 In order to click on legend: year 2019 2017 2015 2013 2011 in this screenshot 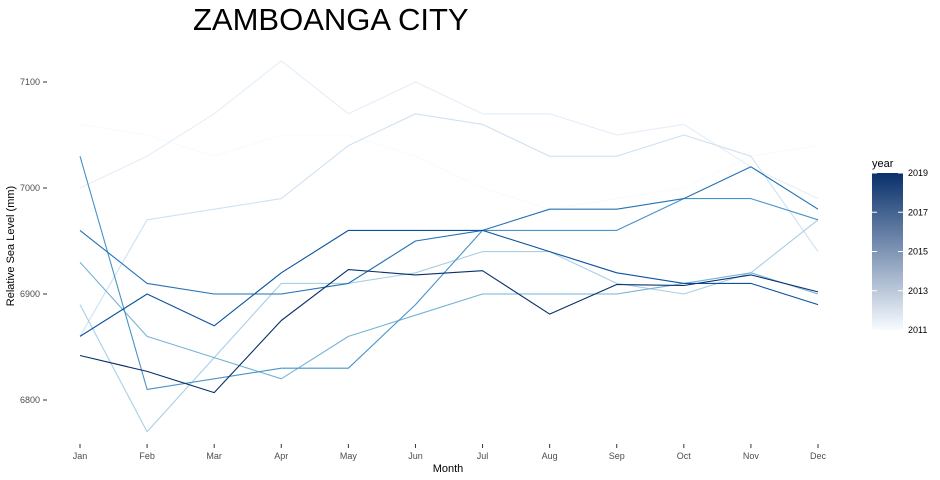, I will do `click(900, 246)`.